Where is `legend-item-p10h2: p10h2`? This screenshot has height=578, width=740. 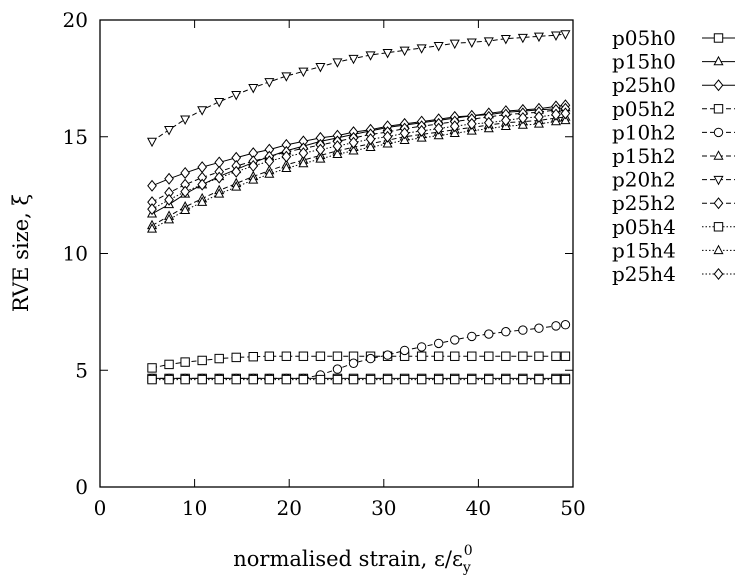 legend-item-p10h2: p10h2 is located at coordinates (673, 132).